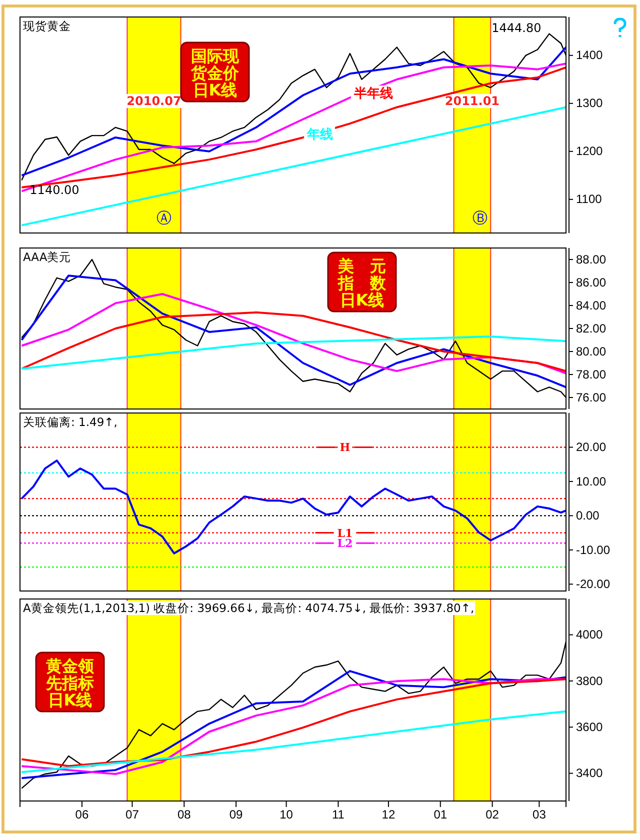  What do you see at coordinates (441, 815) in the screenshot?
I see `x-tick-label: 01` at bounding box center [441, 815].